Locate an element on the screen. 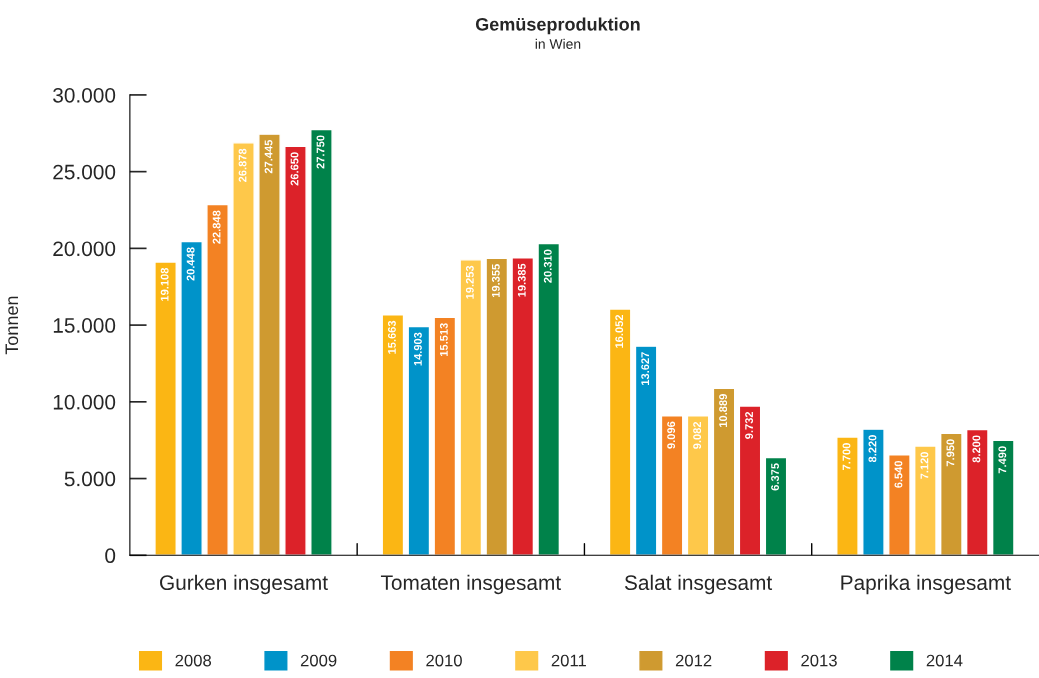 The width and height of the screenshot is (1039, 678). y-tick-label: 25.000 is located at coordinates (84, 172).